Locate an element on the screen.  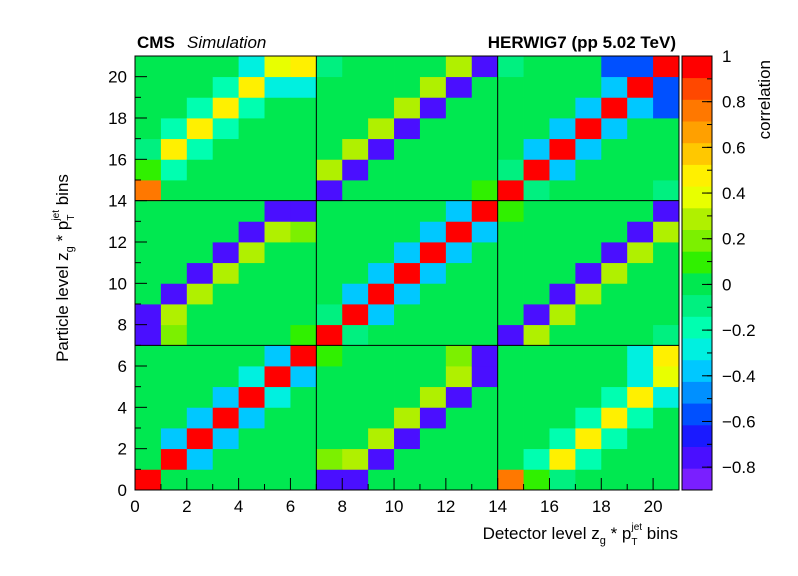
palette-frame is located at coordinates (697, 273).